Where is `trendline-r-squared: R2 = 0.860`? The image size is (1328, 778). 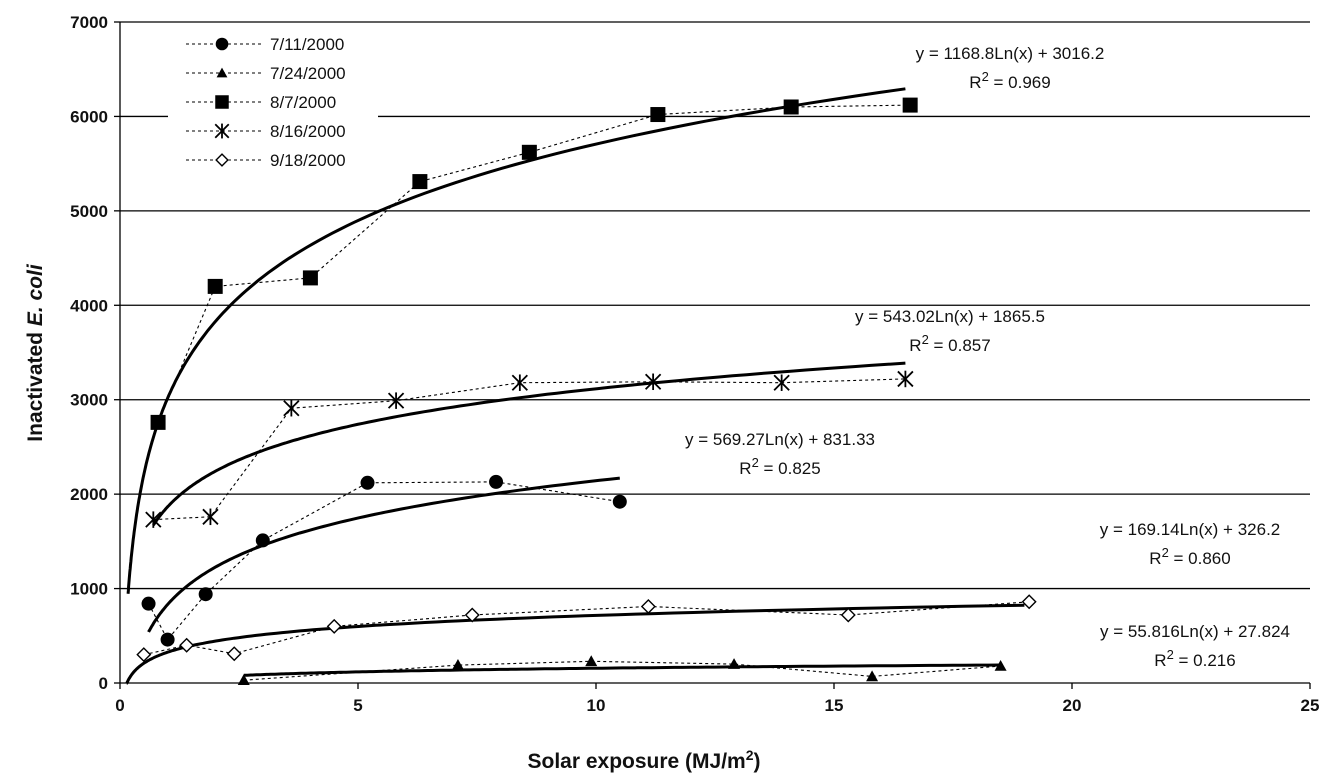
trendline-r-squared: R2 = 0.860 is located at coordinates (1189, 556).